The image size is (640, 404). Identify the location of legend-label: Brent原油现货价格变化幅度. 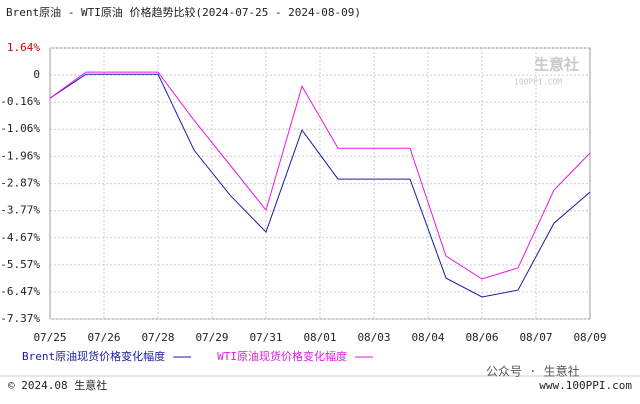
(93, 356).